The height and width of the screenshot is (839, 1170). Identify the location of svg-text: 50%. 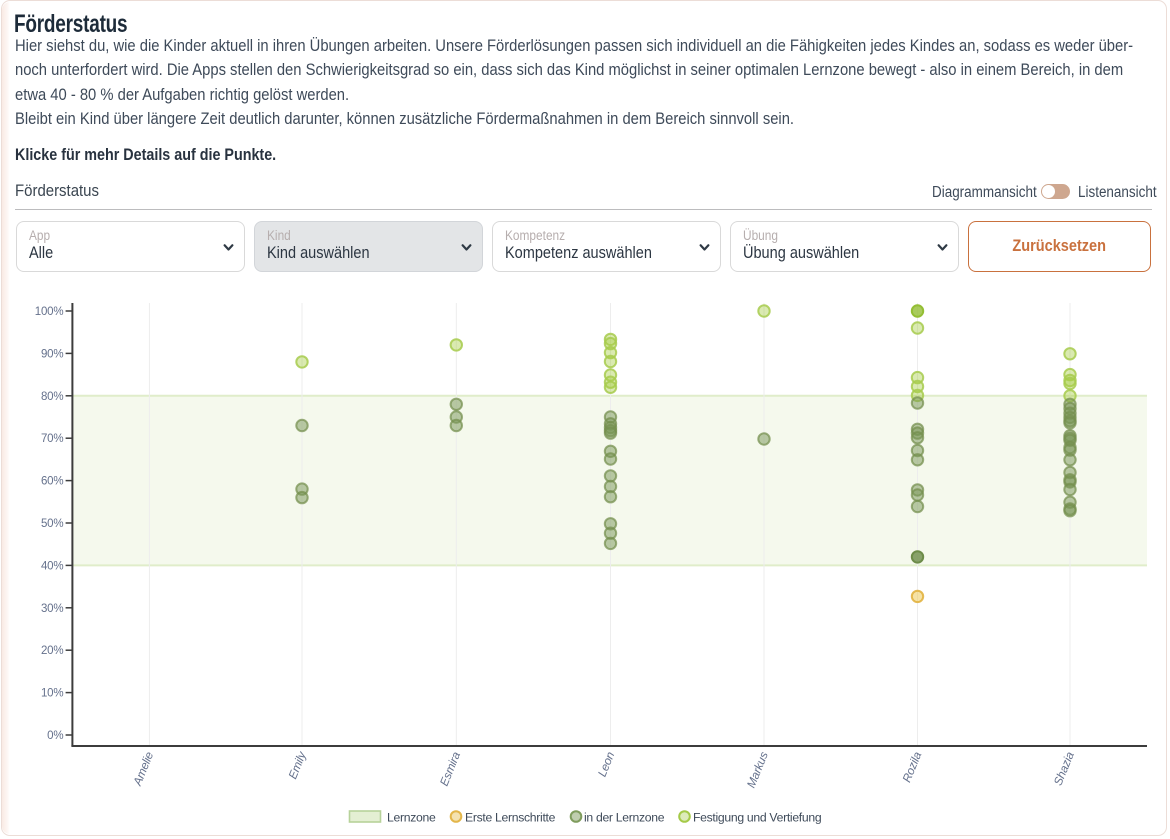
(52, 524).